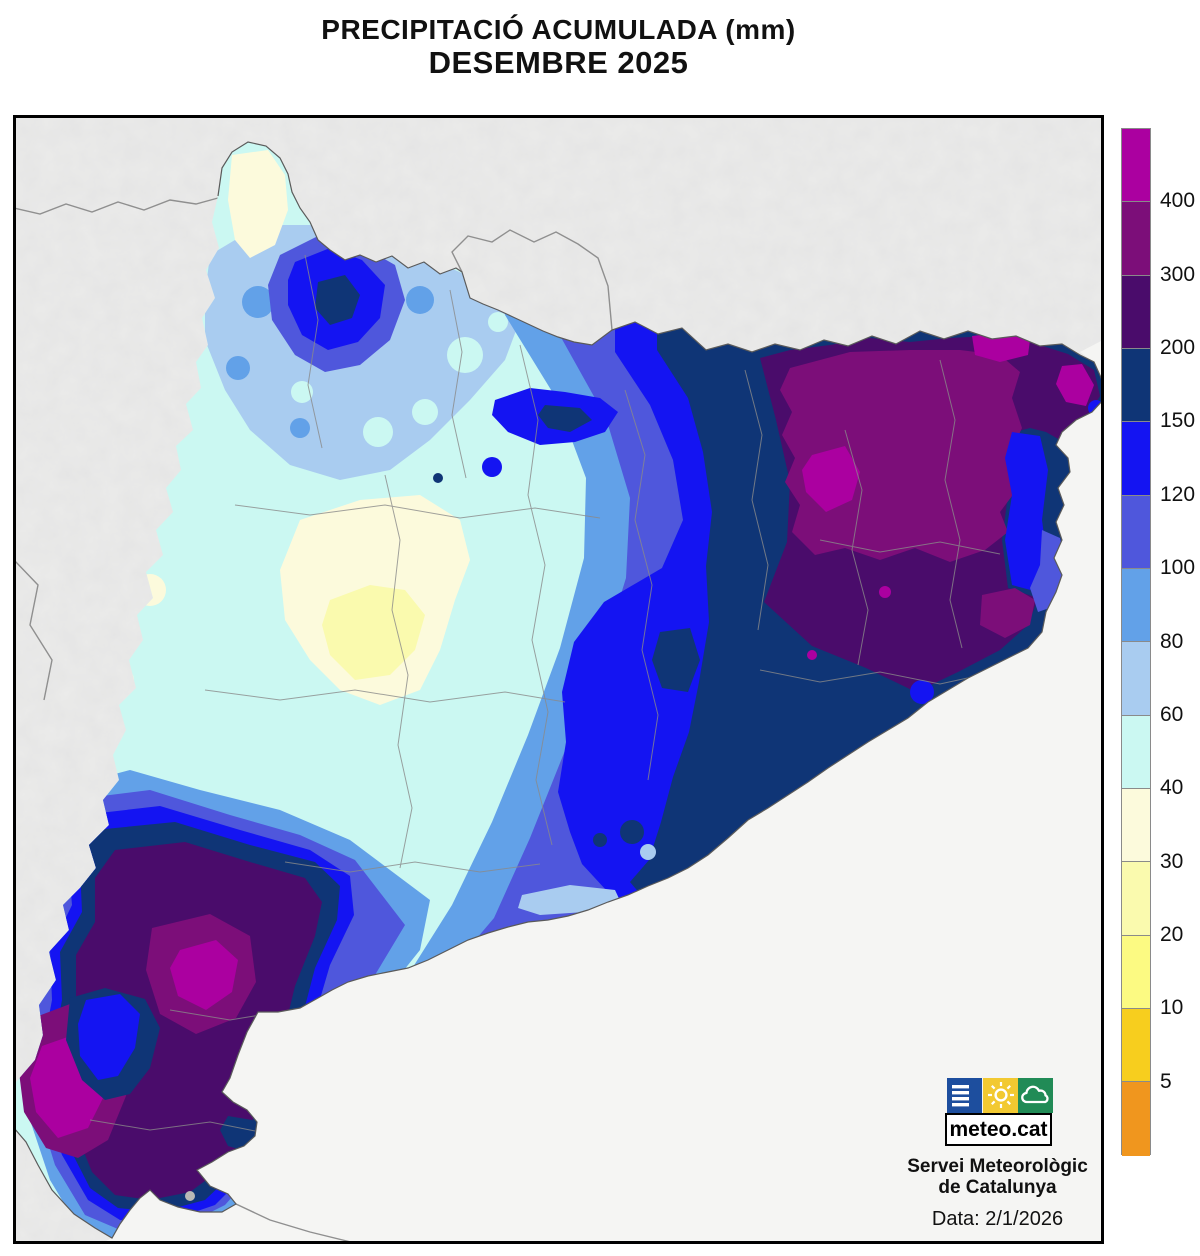 This screenshot has height=1256, width=1200. I want to click on issue-date: Data: 2/1/2026, so click(997, 1219).